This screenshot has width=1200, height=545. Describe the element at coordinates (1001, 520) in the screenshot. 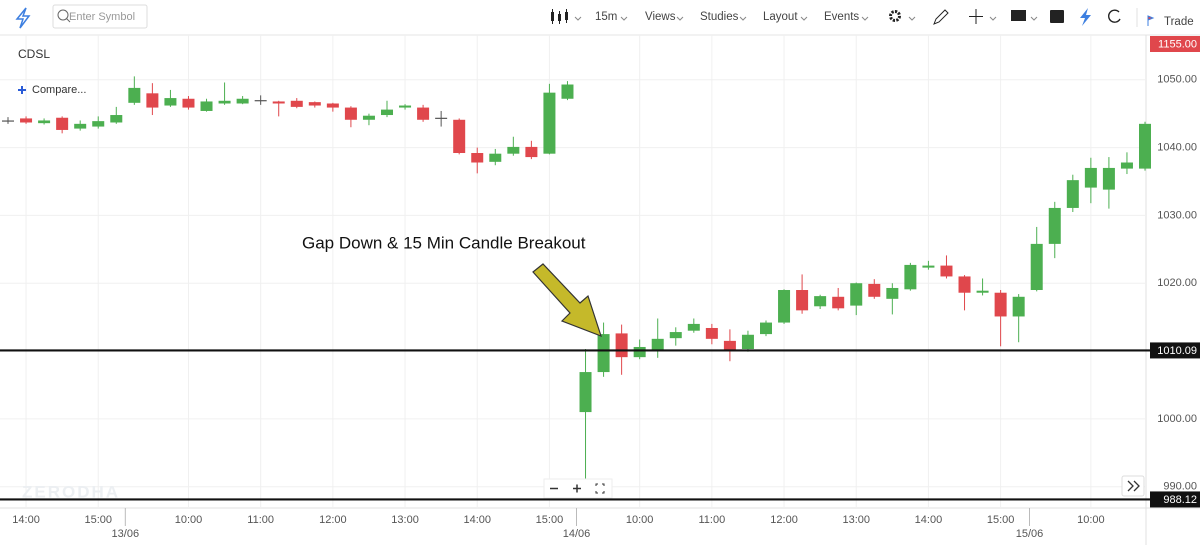

I see `x-tick-label: 15:00` at that location.